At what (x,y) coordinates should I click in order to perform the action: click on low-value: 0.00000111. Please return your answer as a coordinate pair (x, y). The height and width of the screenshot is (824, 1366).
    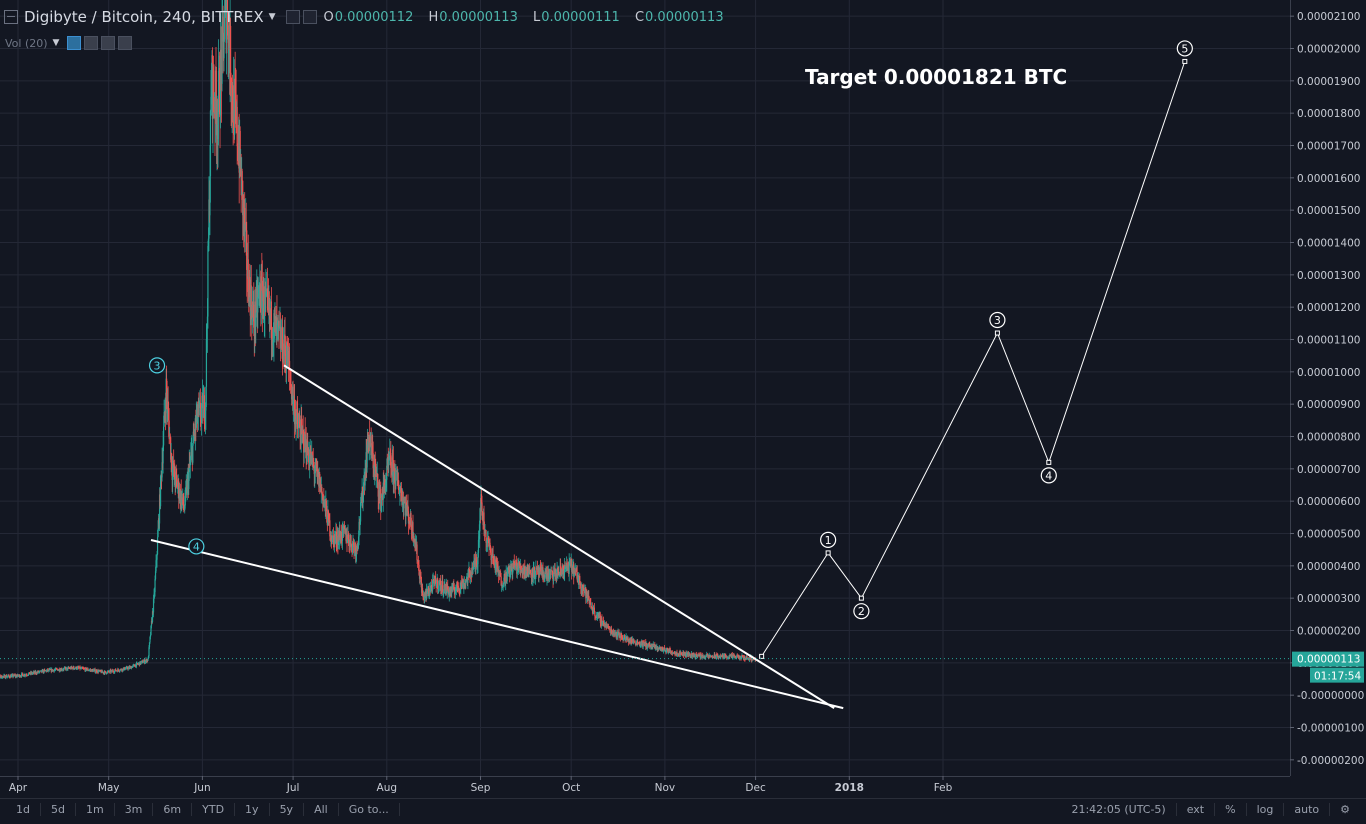
    Looking at the image, I should click on (580, 17).